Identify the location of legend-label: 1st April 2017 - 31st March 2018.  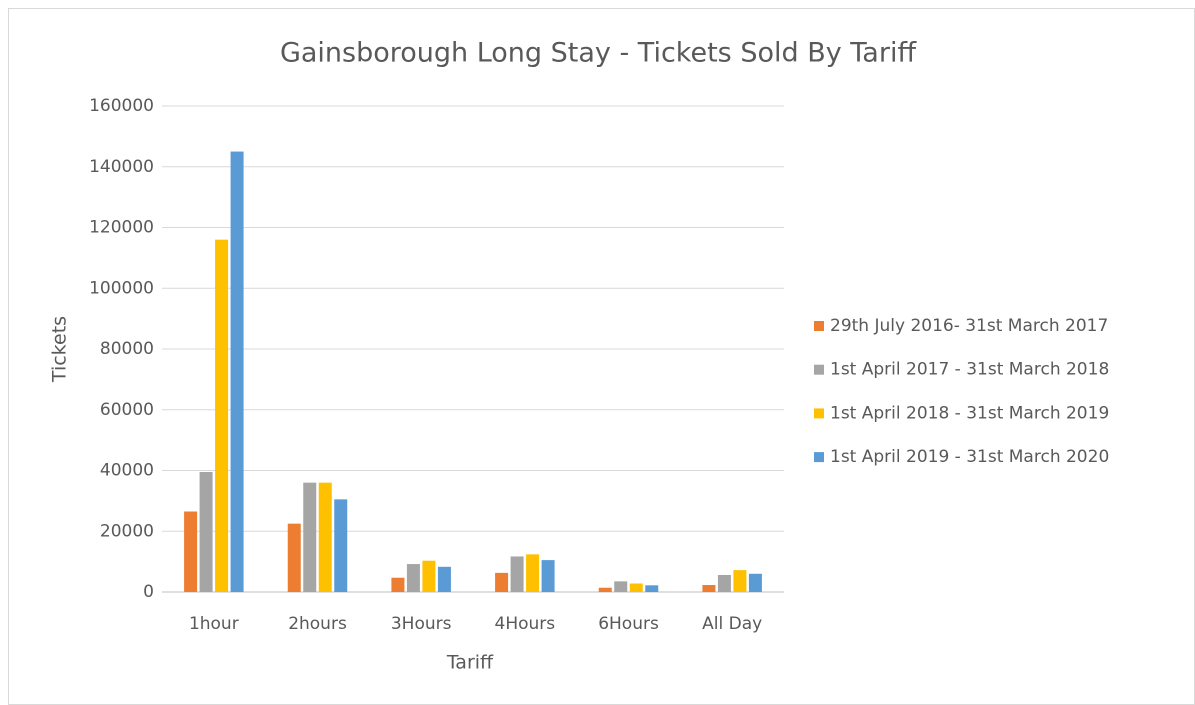
(969, 370).